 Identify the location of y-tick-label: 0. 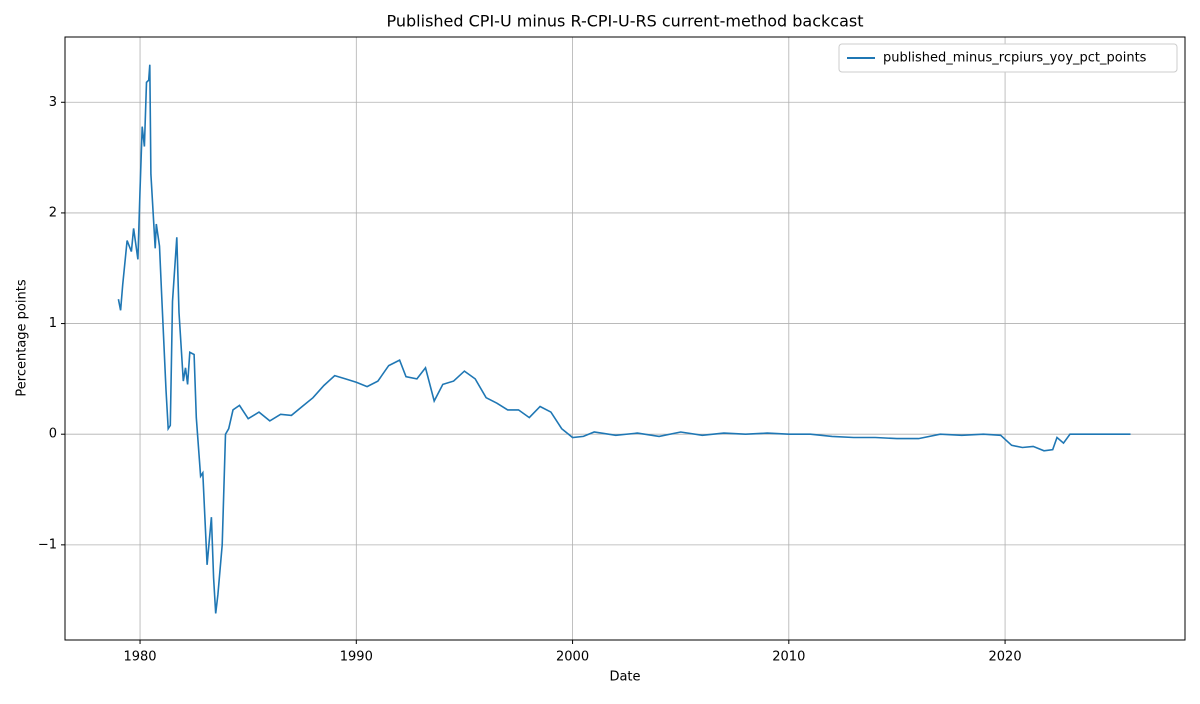
(53, 434).